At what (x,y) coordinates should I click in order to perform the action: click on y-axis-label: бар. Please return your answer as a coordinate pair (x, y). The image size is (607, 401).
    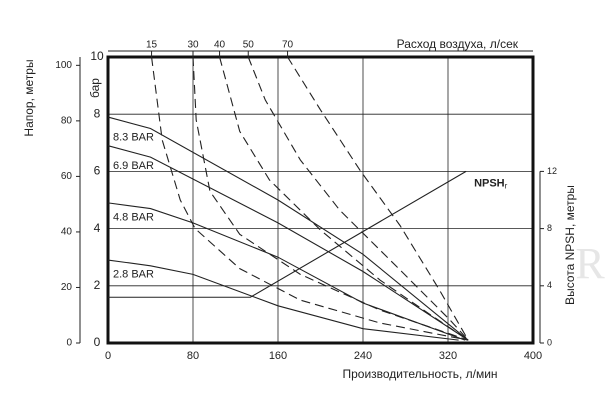
    Looking at the image, I should click on (95, 88).